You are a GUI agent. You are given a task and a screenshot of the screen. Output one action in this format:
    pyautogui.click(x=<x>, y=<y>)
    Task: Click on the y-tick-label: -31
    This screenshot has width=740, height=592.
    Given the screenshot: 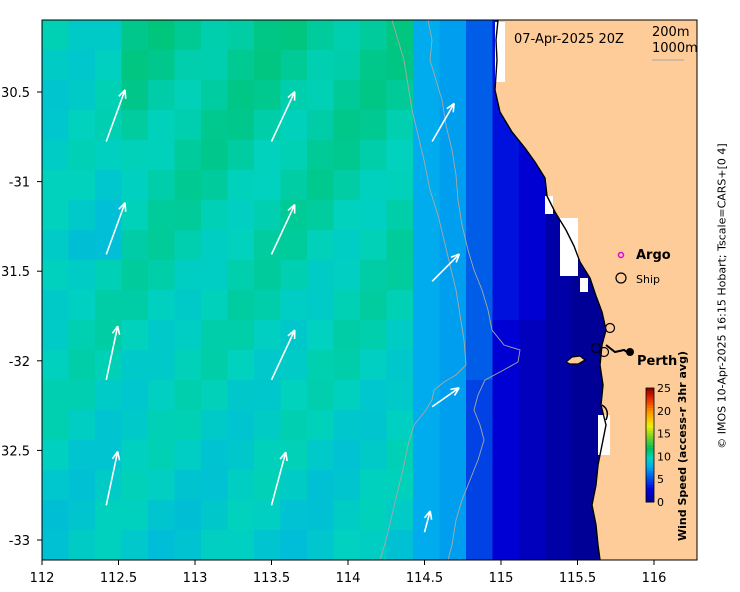 What is the action you would take?
    pyautogui.click(x=19, y=183)
    